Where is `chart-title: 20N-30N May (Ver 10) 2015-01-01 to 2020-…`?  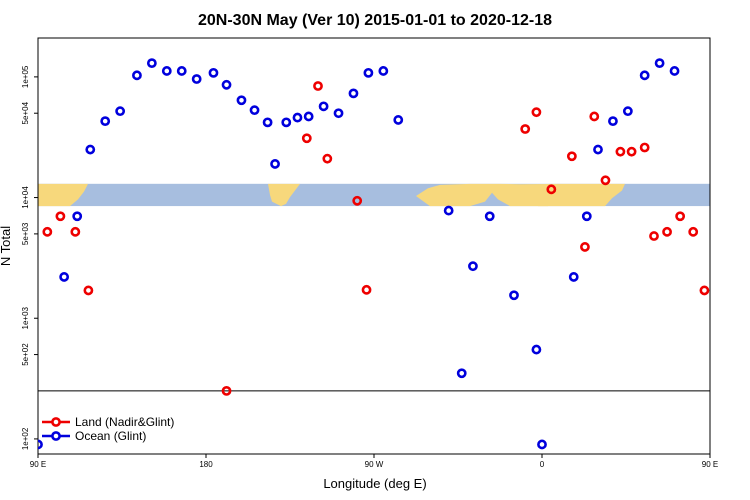 chart-title: 20N-30N May (Ver 10) 2015-01-01 to 2020-… is located at coordinates (375, 20).